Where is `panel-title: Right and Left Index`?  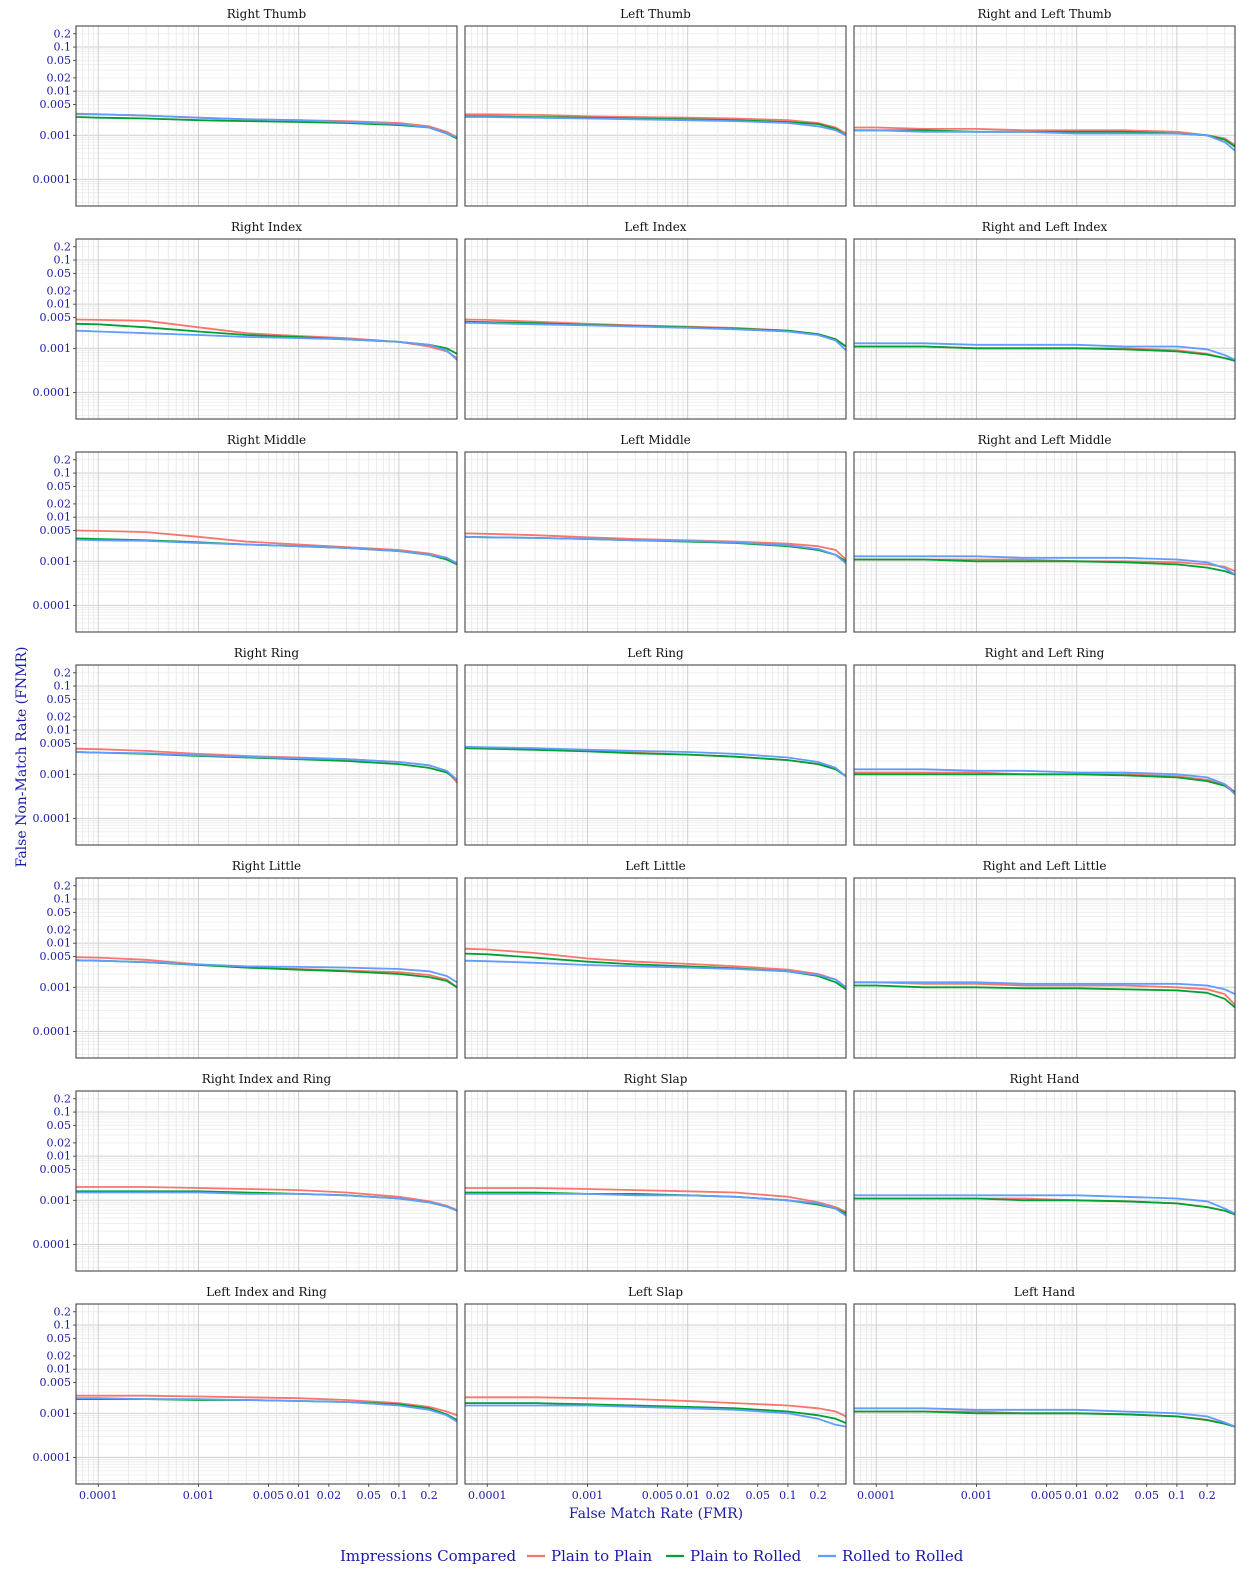 panel-title: Right and Left Index is located at coordinates (1045, 227).